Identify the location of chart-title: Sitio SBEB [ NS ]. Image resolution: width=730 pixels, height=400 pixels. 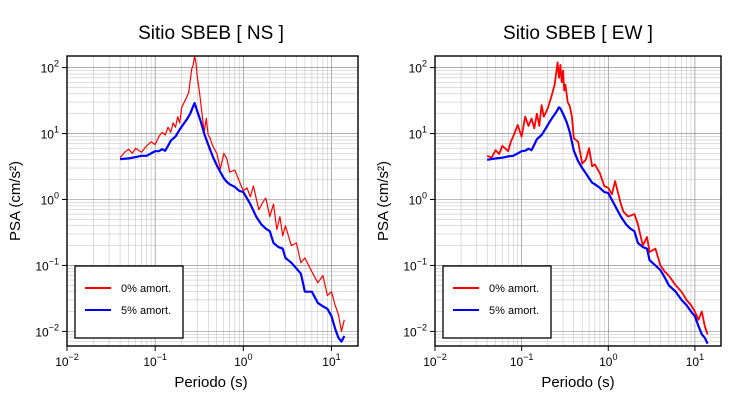
(211, 33).